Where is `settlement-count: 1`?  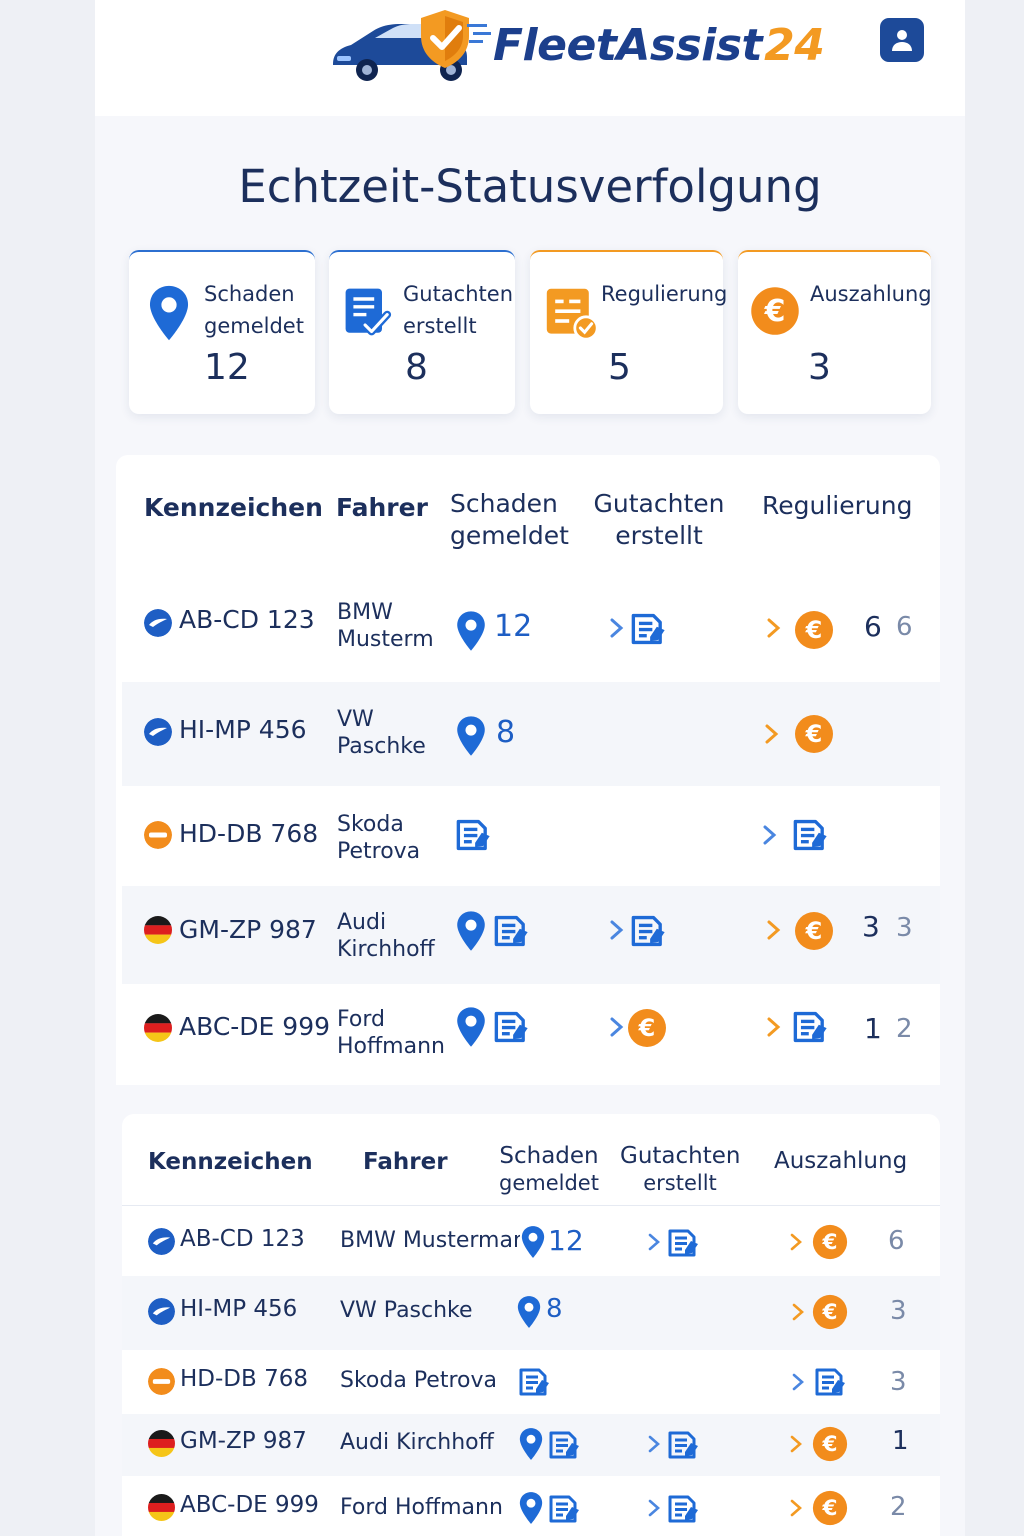 settlement-count: 1 is located at coordinates (873, 1028).